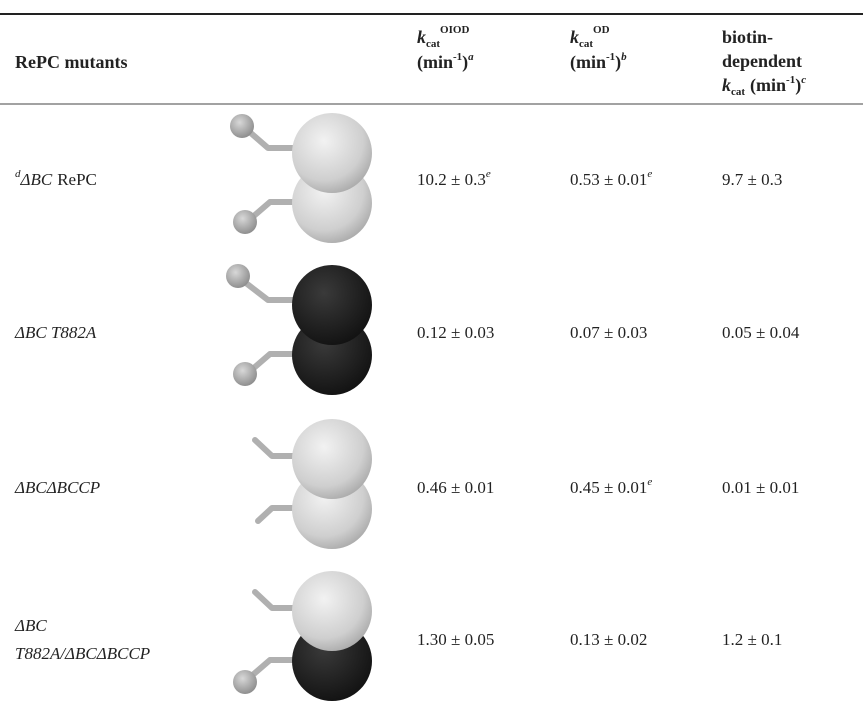 The image size is (863, 703). I want to click on value: 1.2 ± 0.1, so click(752, 639).